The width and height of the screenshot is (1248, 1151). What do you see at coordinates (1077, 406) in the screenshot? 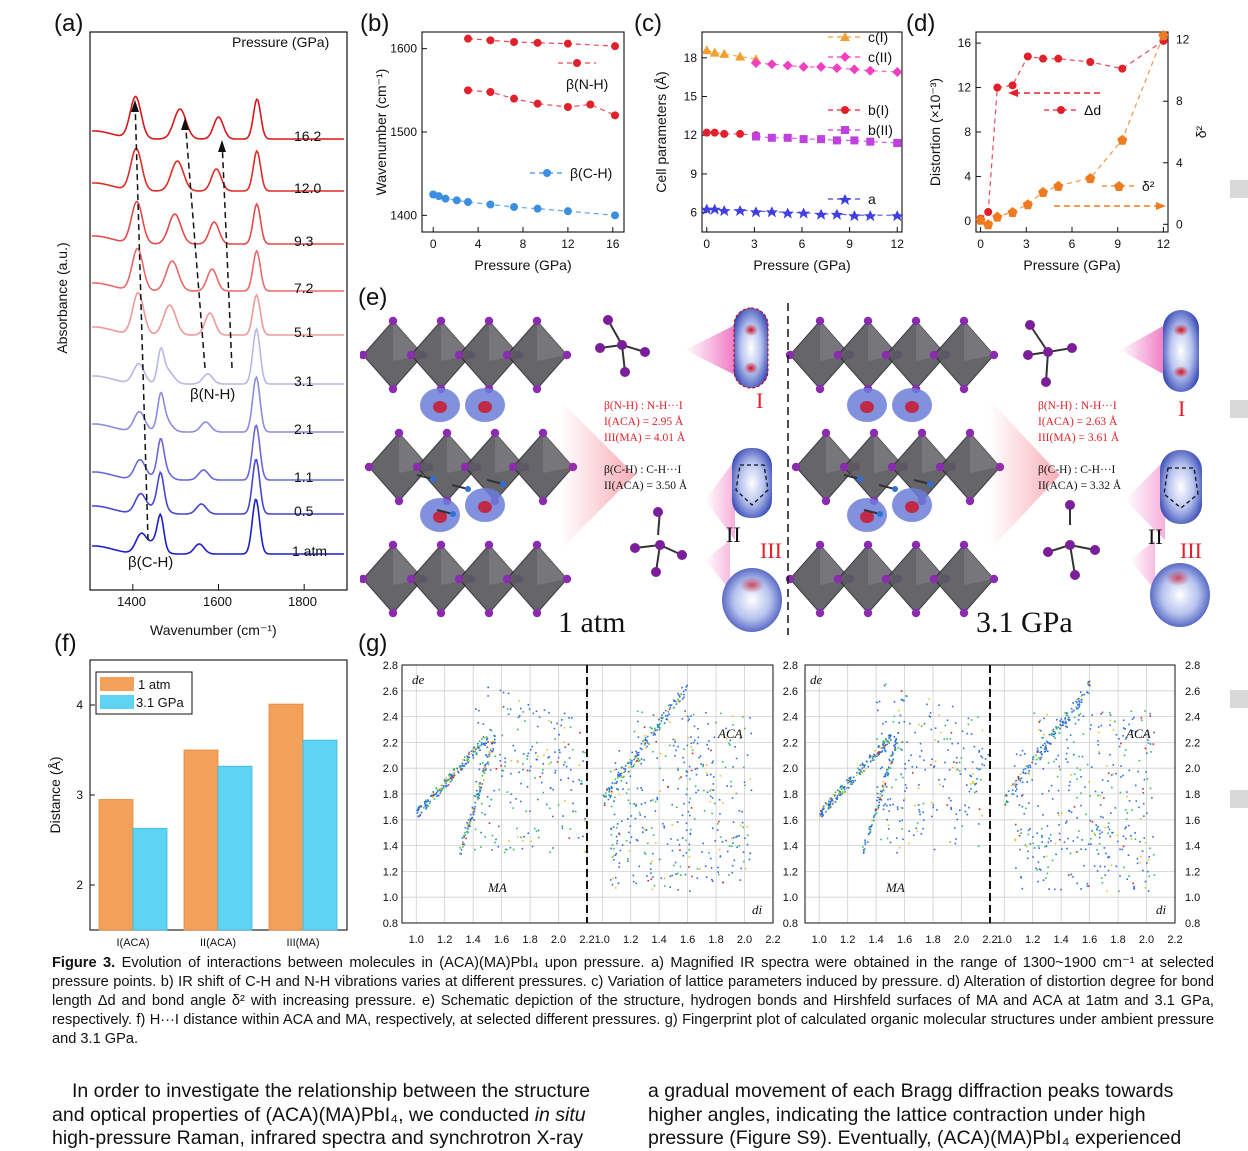
I see `right-nh-line1: β(N-H) : N-H···I` at bounding box center [1077, 406].